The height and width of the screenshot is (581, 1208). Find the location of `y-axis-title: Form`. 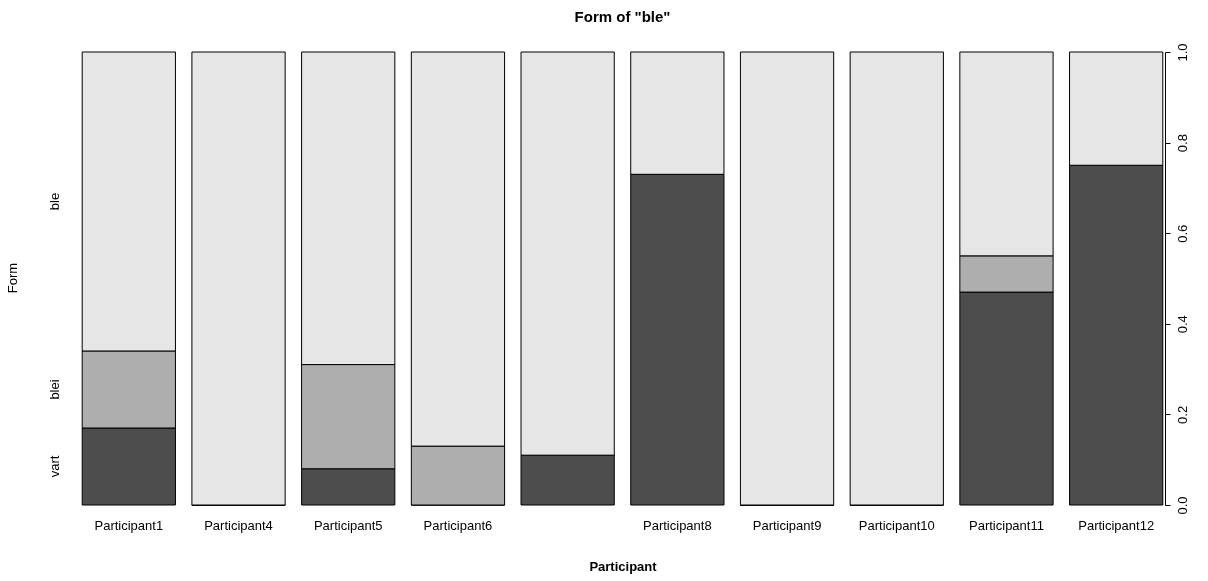

y-axis-title: Form is located at coordinates (12, 278).